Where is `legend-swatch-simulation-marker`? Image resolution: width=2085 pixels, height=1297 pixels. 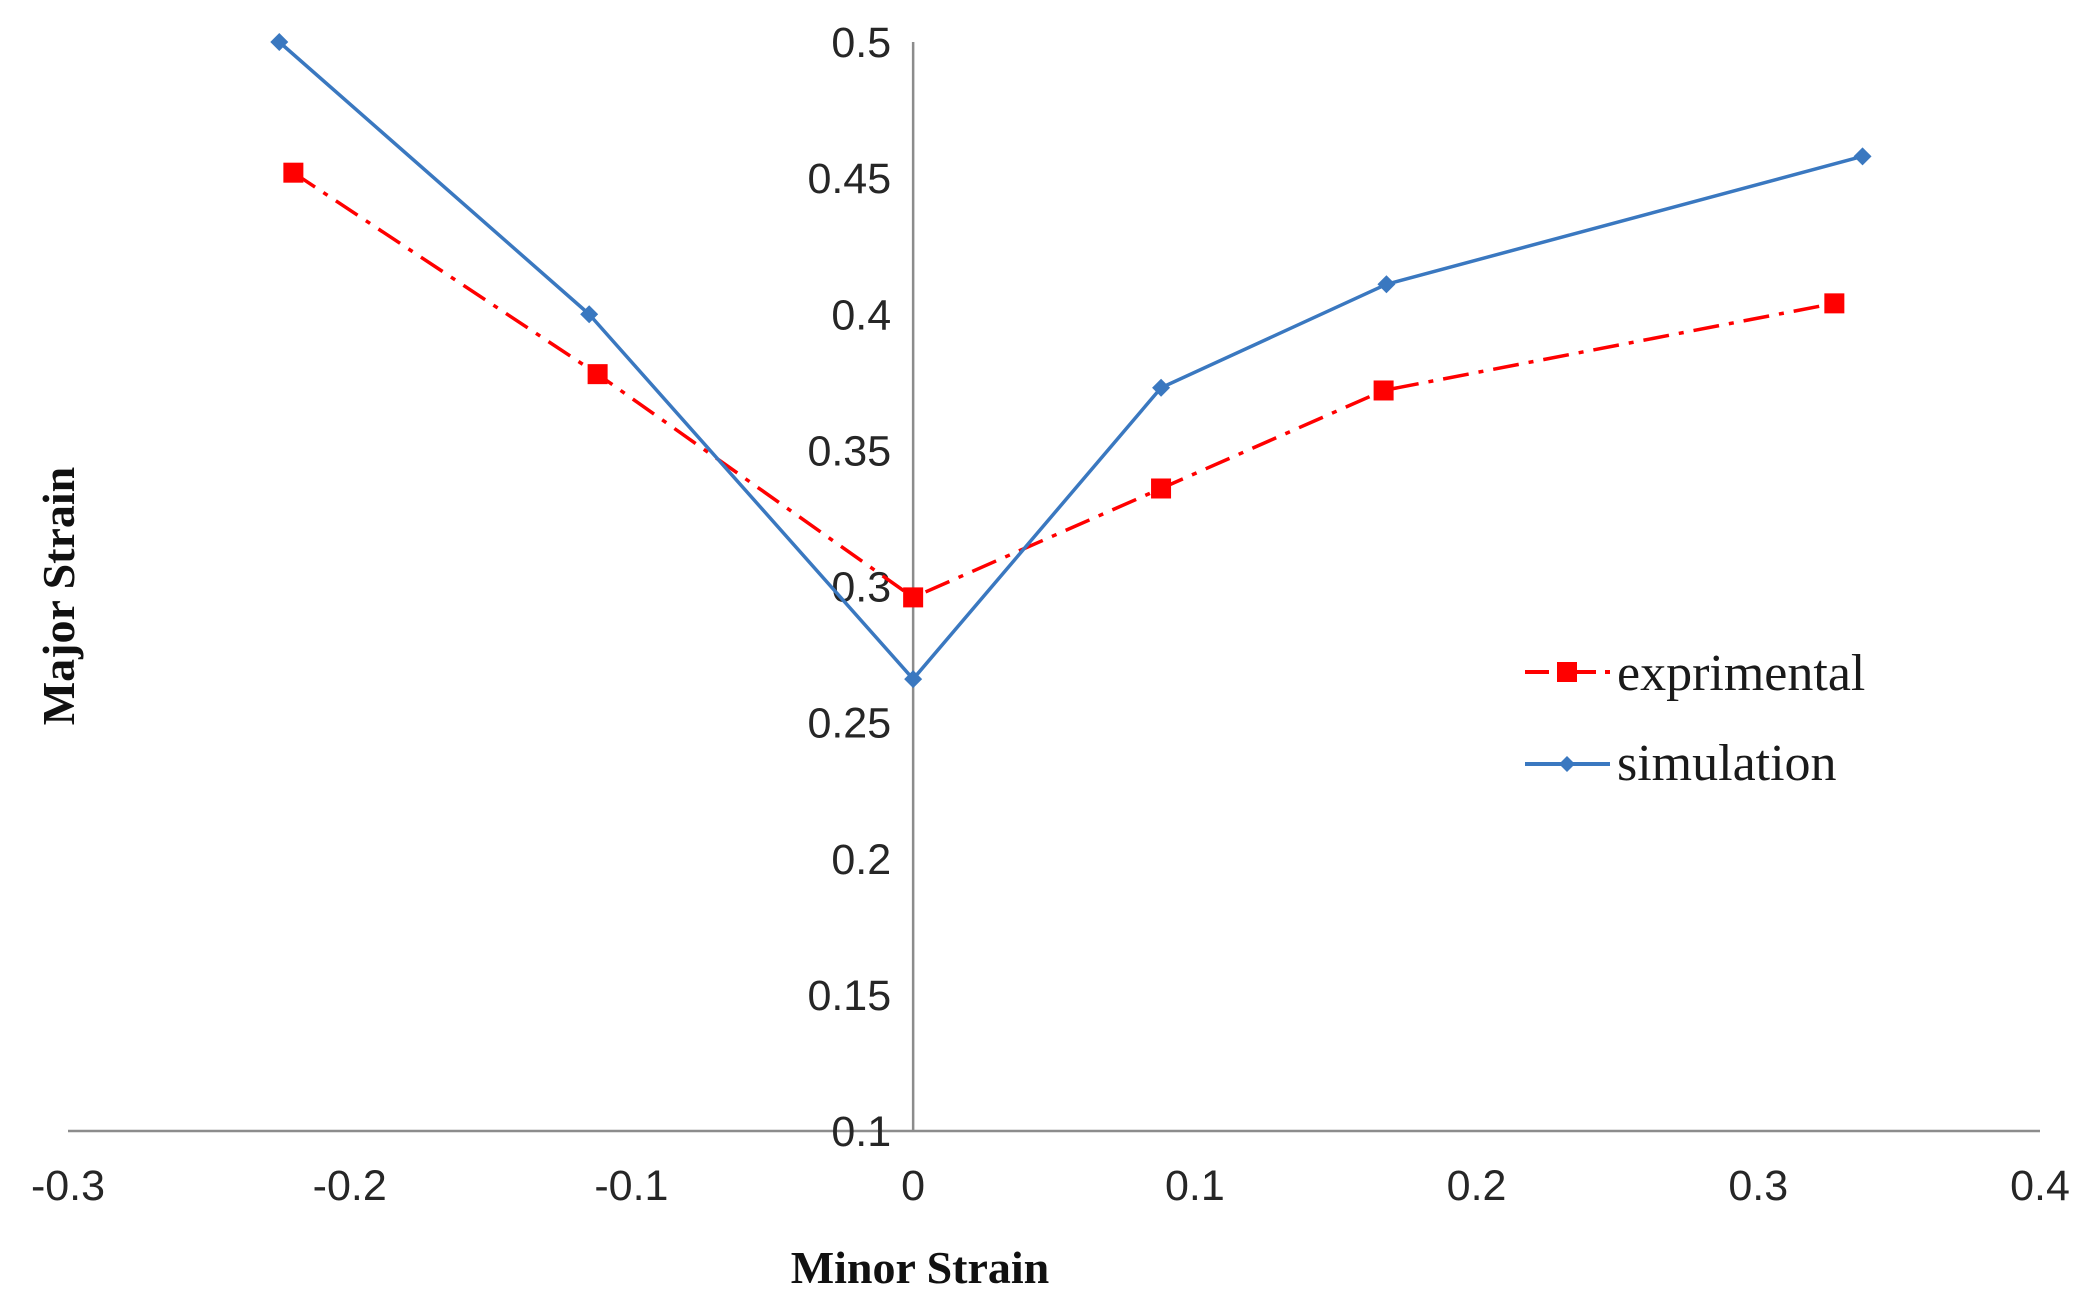 legend-swatch-simulation-marker is located at coordinates (1567, 764).